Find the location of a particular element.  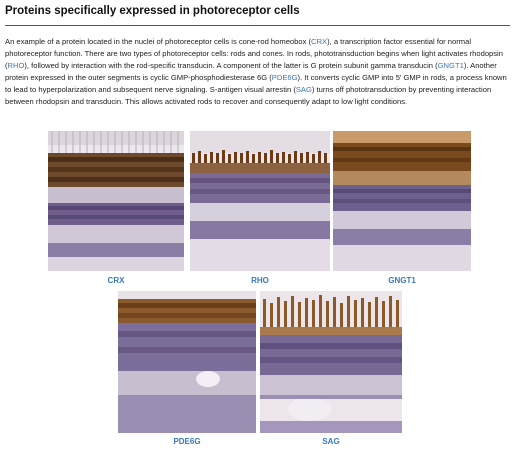

sag-tissue-image is located at coordinates (331, 362).